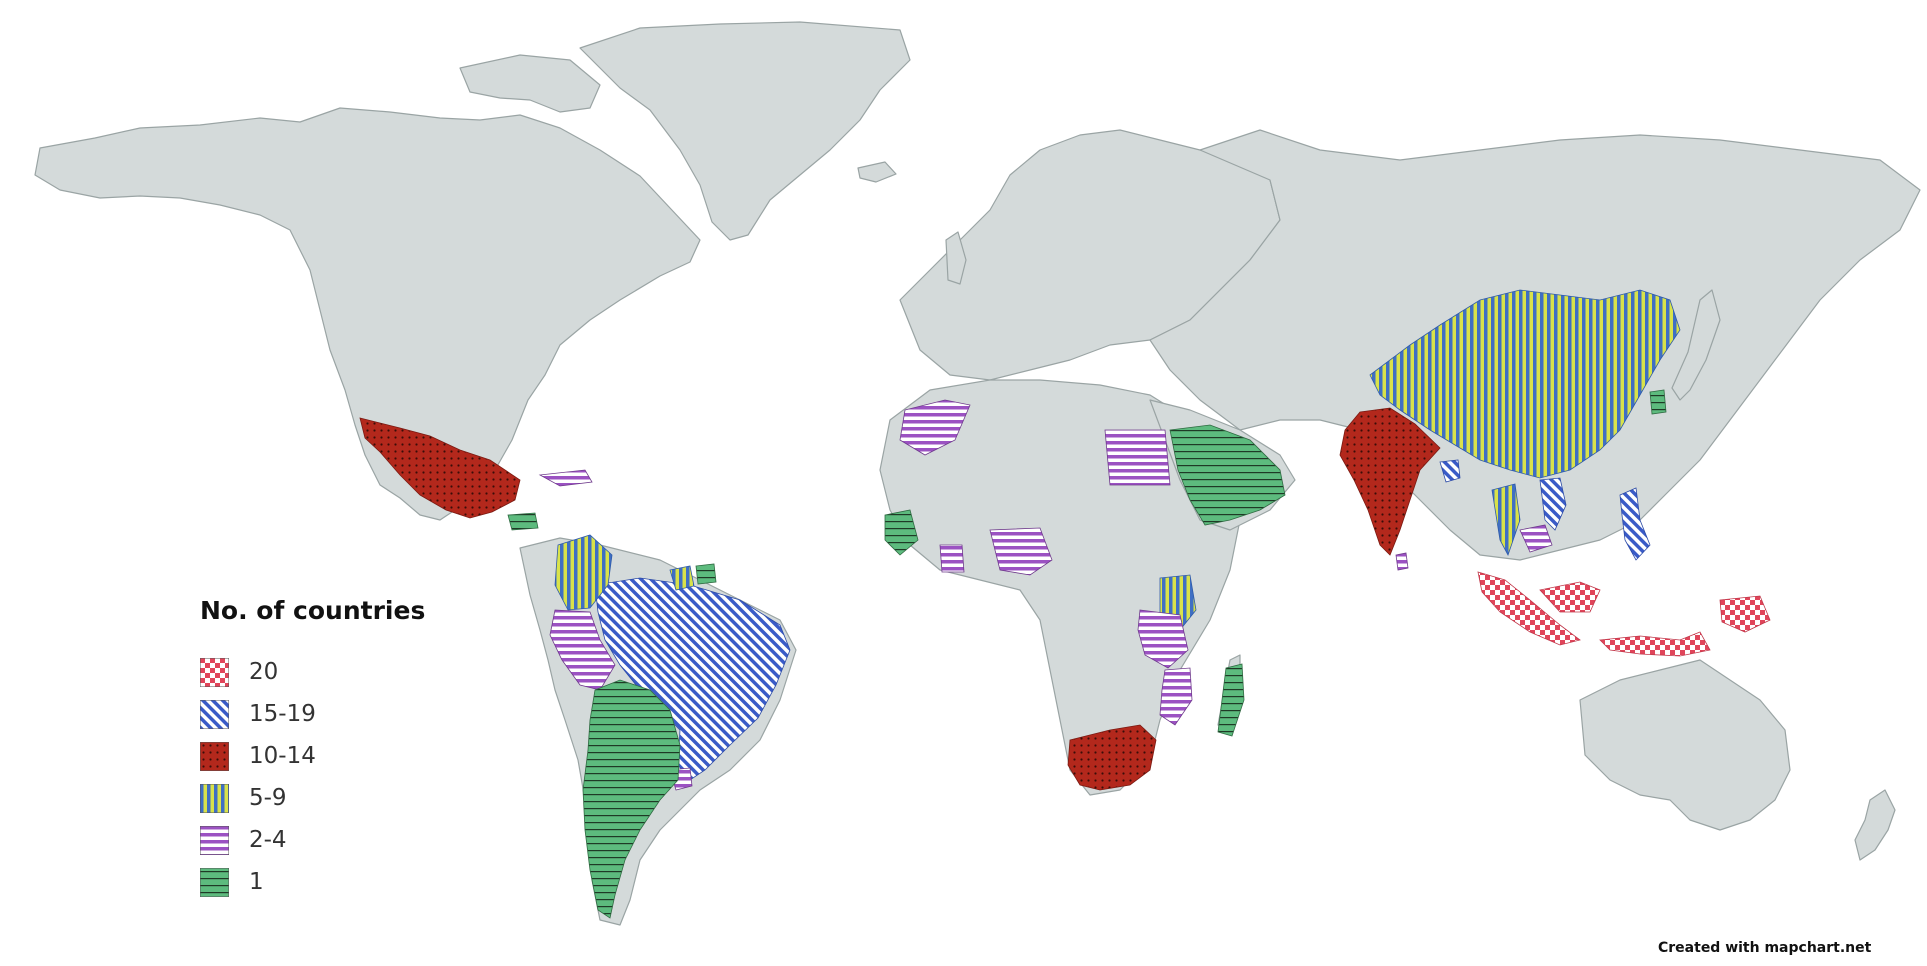 Image resolution: width=1927 pixels, height=966 pixels. I want to click on legend-item-15-19: 15-19, so click(312, 714).